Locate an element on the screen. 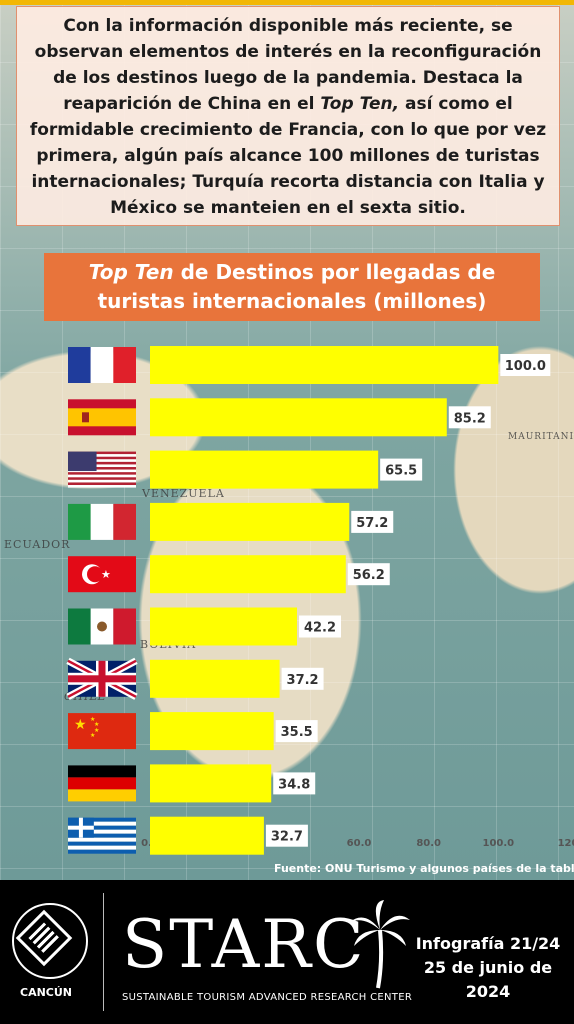  map-label-mauritania: MAURITANIA is located at coordinates (541, 437).